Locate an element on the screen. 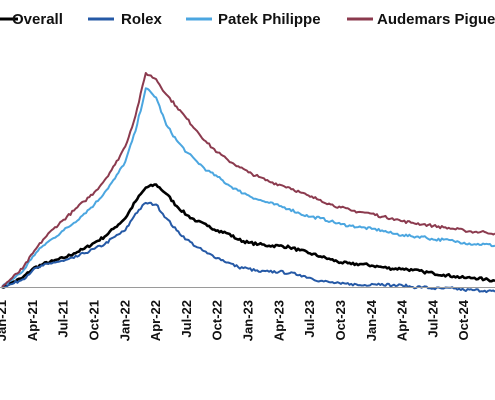 Image resolution: width=495 pixels, height=400 pixels. x-tick-label: Apr-21 is located at coordinates (32, 320).